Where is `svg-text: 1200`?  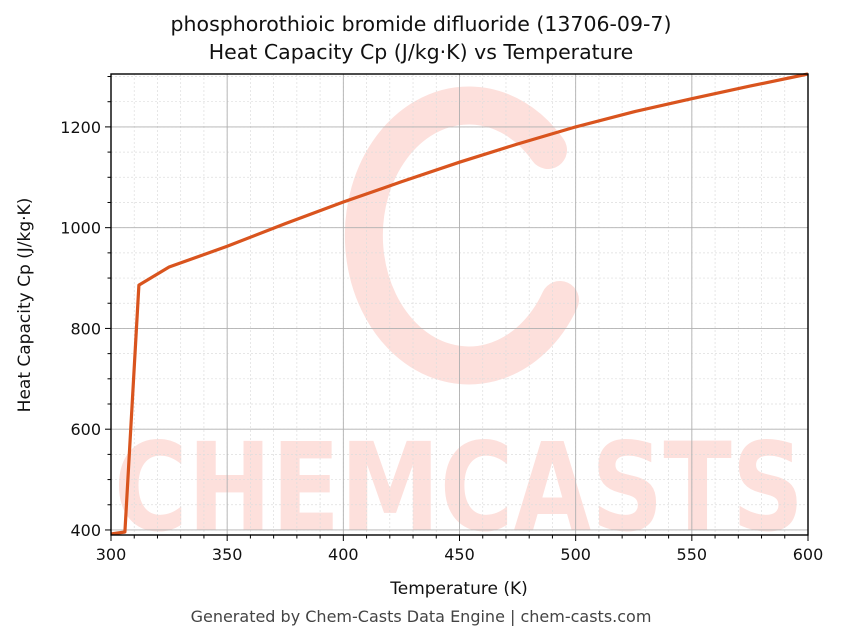
svg-text: 1200 is located at coordinates (80, 127).